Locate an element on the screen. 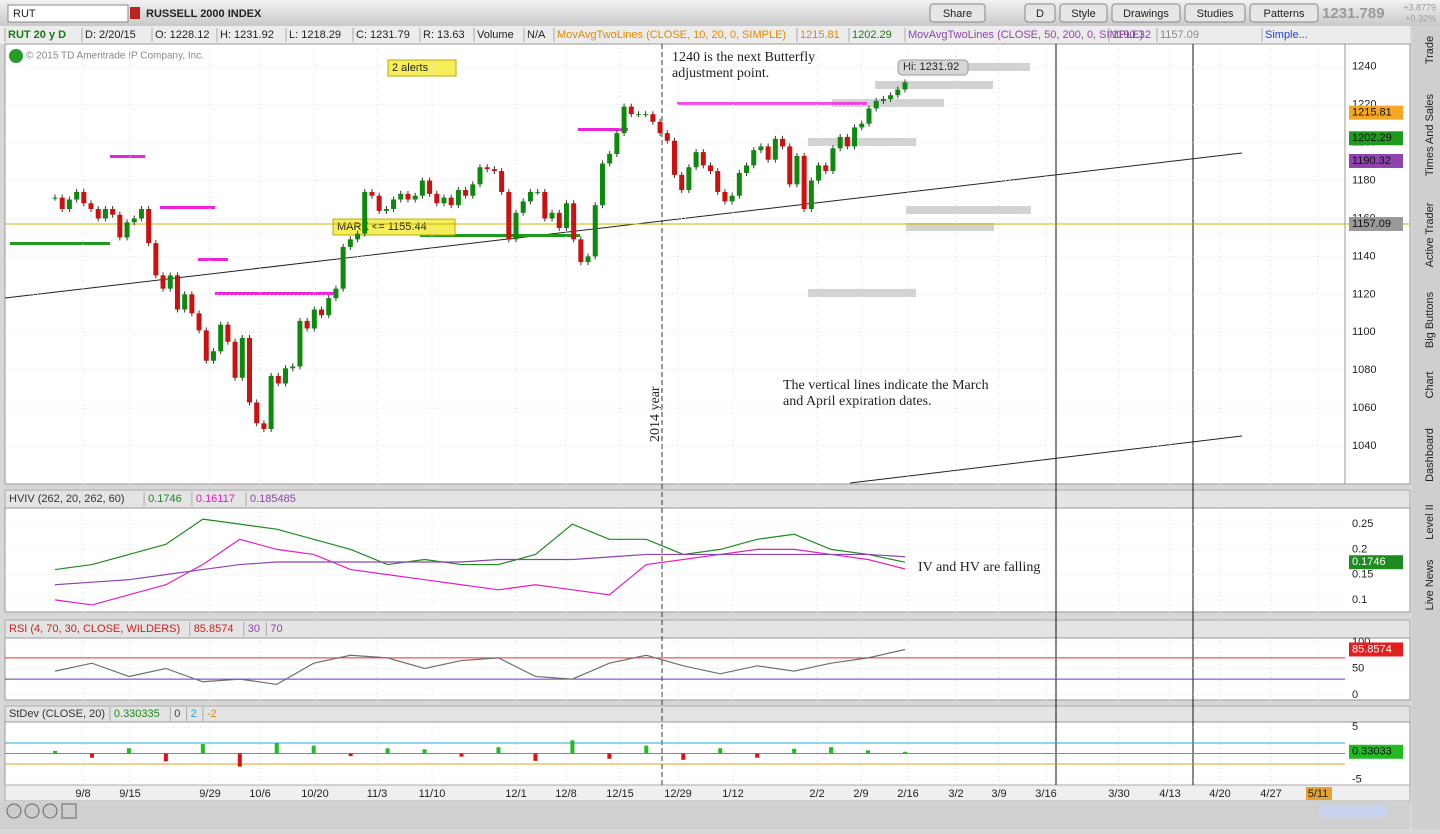  butterfly-note: 1240 is the next Butterfly is located at coordinates (743, 57).